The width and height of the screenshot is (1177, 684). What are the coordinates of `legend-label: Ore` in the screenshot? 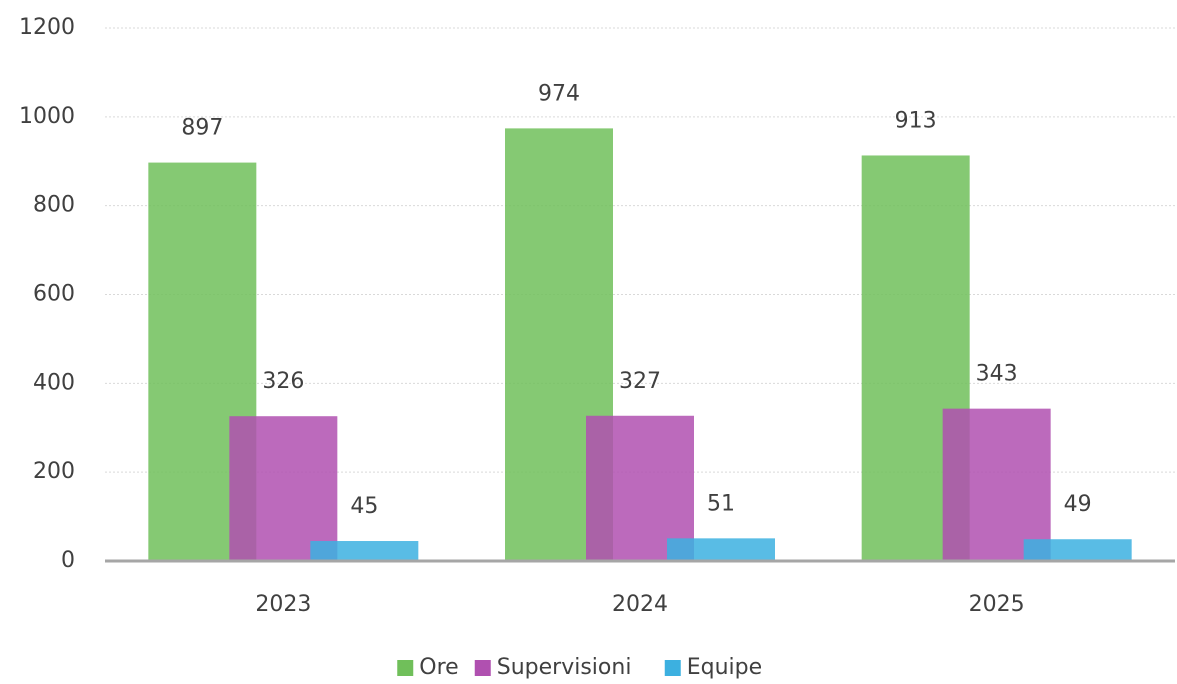 It's located at (438, 667).